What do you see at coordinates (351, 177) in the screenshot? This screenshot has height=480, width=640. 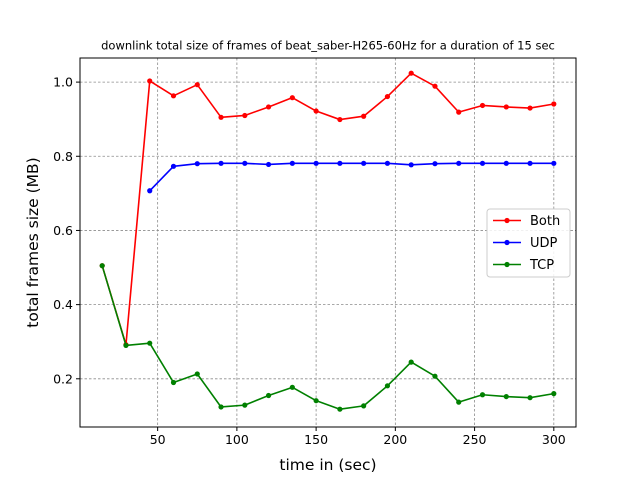 I see `series-line-udp` at bounding box center [351, 177].